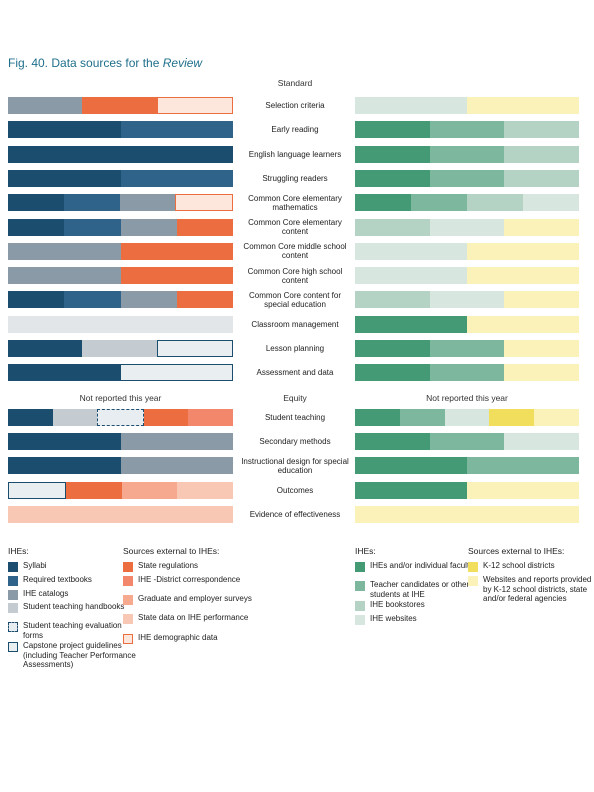 The height and width of the screenshot is (792, 594). I want to click on legend-label-catalogs: IHE catalogs, so click(46, 593).